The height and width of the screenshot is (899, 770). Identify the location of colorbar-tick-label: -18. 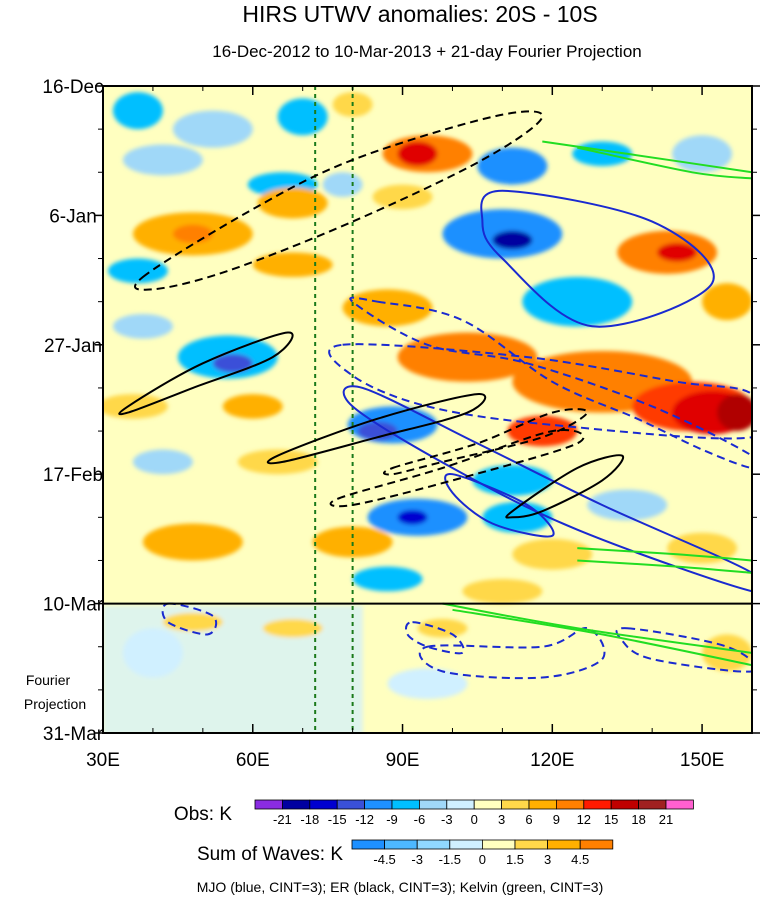
(309, 819).